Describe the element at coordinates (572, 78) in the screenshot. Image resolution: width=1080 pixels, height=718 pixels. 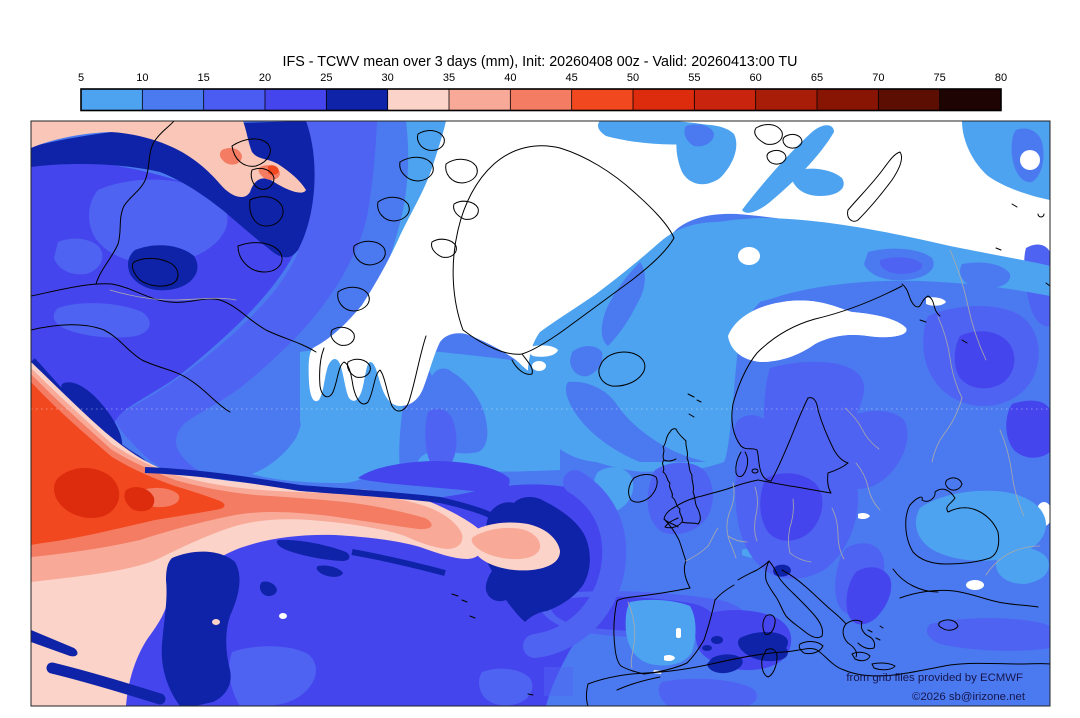
I see `svg-text: 45` at that location.